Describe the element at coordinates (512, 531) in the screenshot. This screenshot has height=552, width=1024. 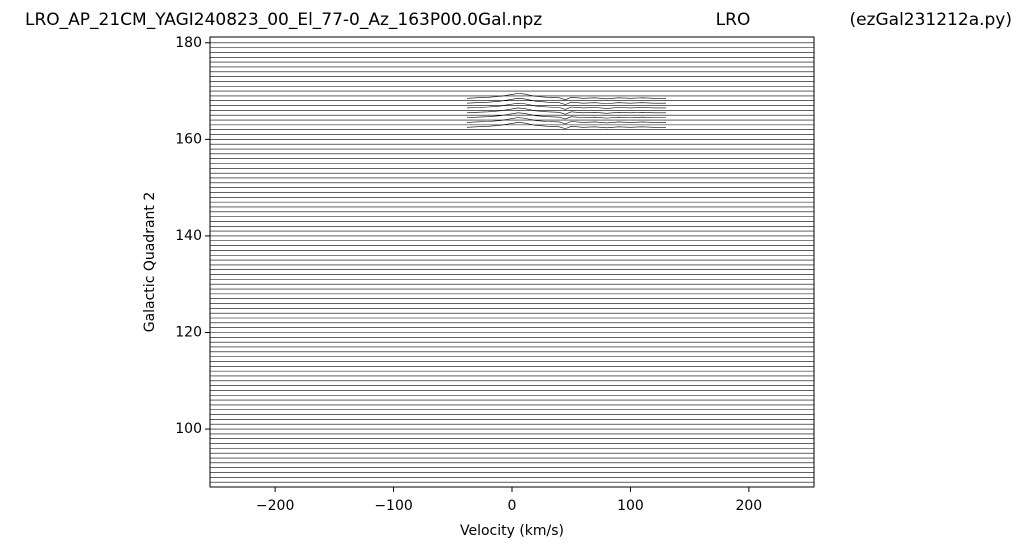
I see `x-axis-label: Velocity (km/s)` at that location.